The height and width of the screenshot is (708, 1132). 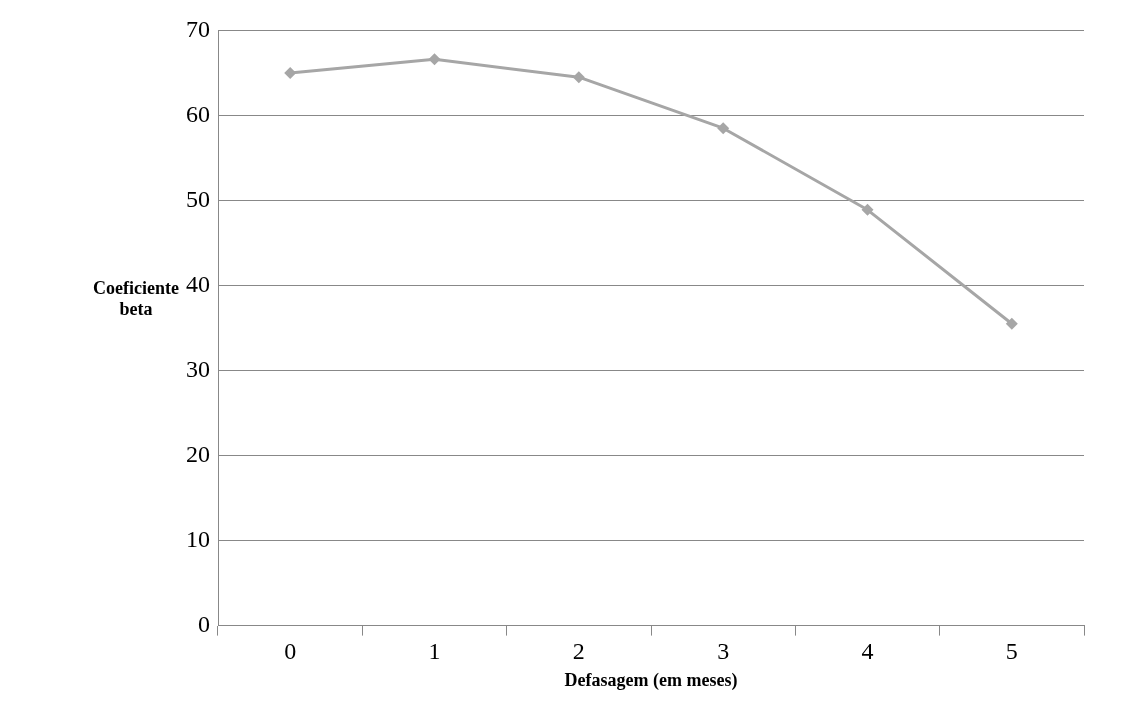 What do you see at coordinates (204, 623) in the screenshot?
I see `y-tick-label: 0` at bounding box center [204, 623].